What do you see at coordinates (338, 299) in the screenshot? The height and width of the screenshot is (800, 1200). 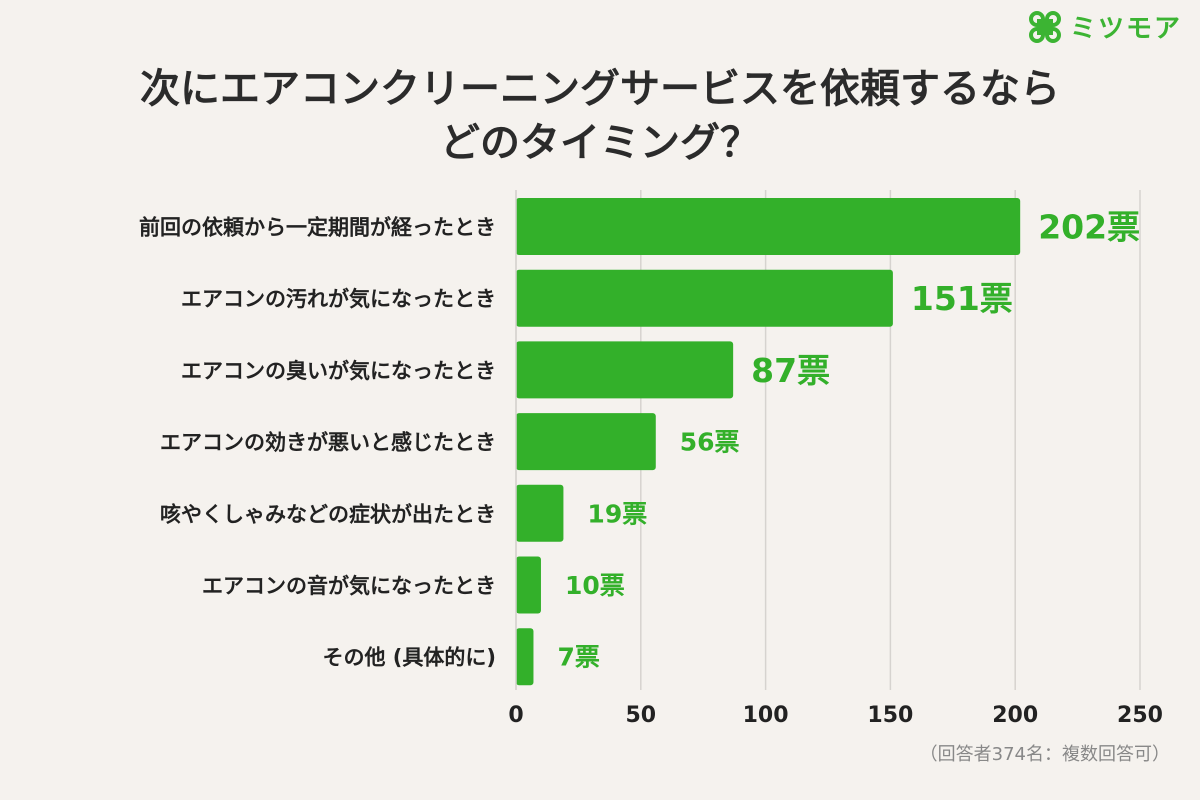 I see `category-label-1: エアコンの汚れが気になったとき` at bounding box center [338, 299].